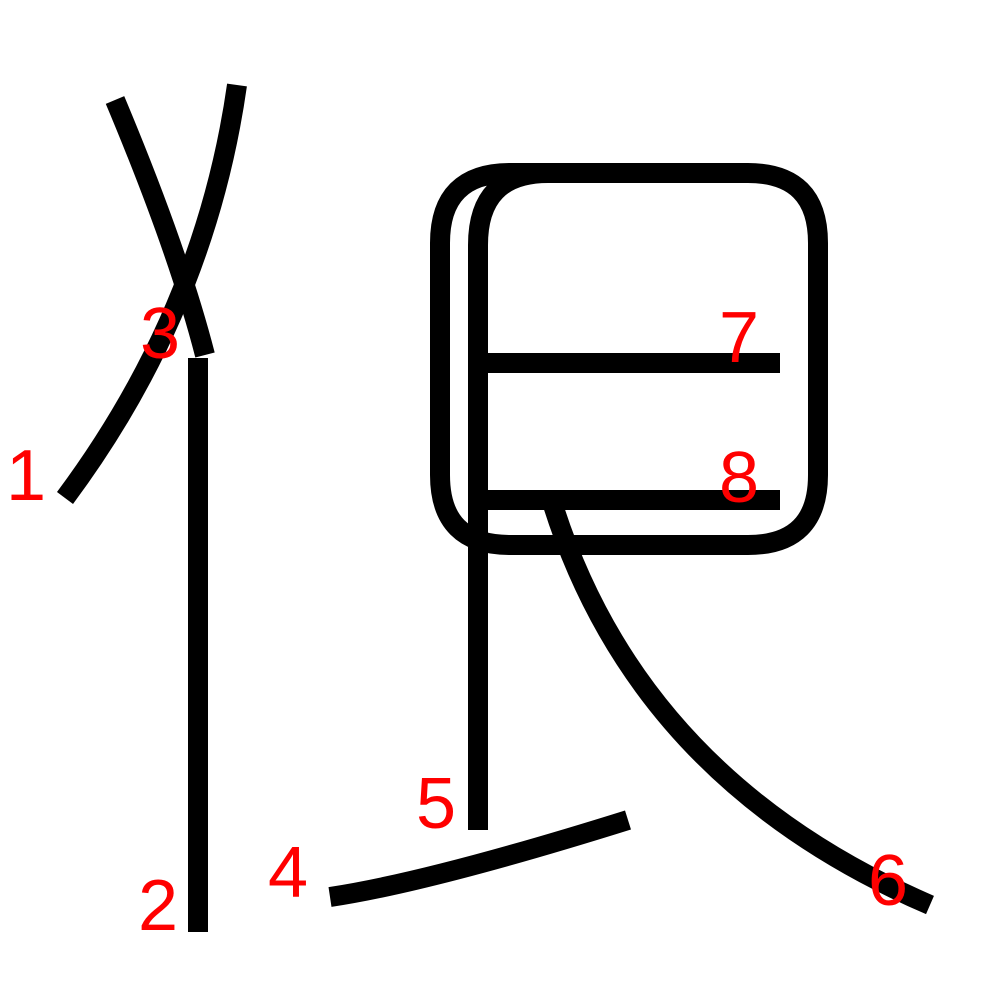 The width and height of the screenshot is (1000, 1000). What do you see at coordinates (739, 338) in the screenshot?
I see `stroke-number-7: 7` at bounding box center [739, 338].